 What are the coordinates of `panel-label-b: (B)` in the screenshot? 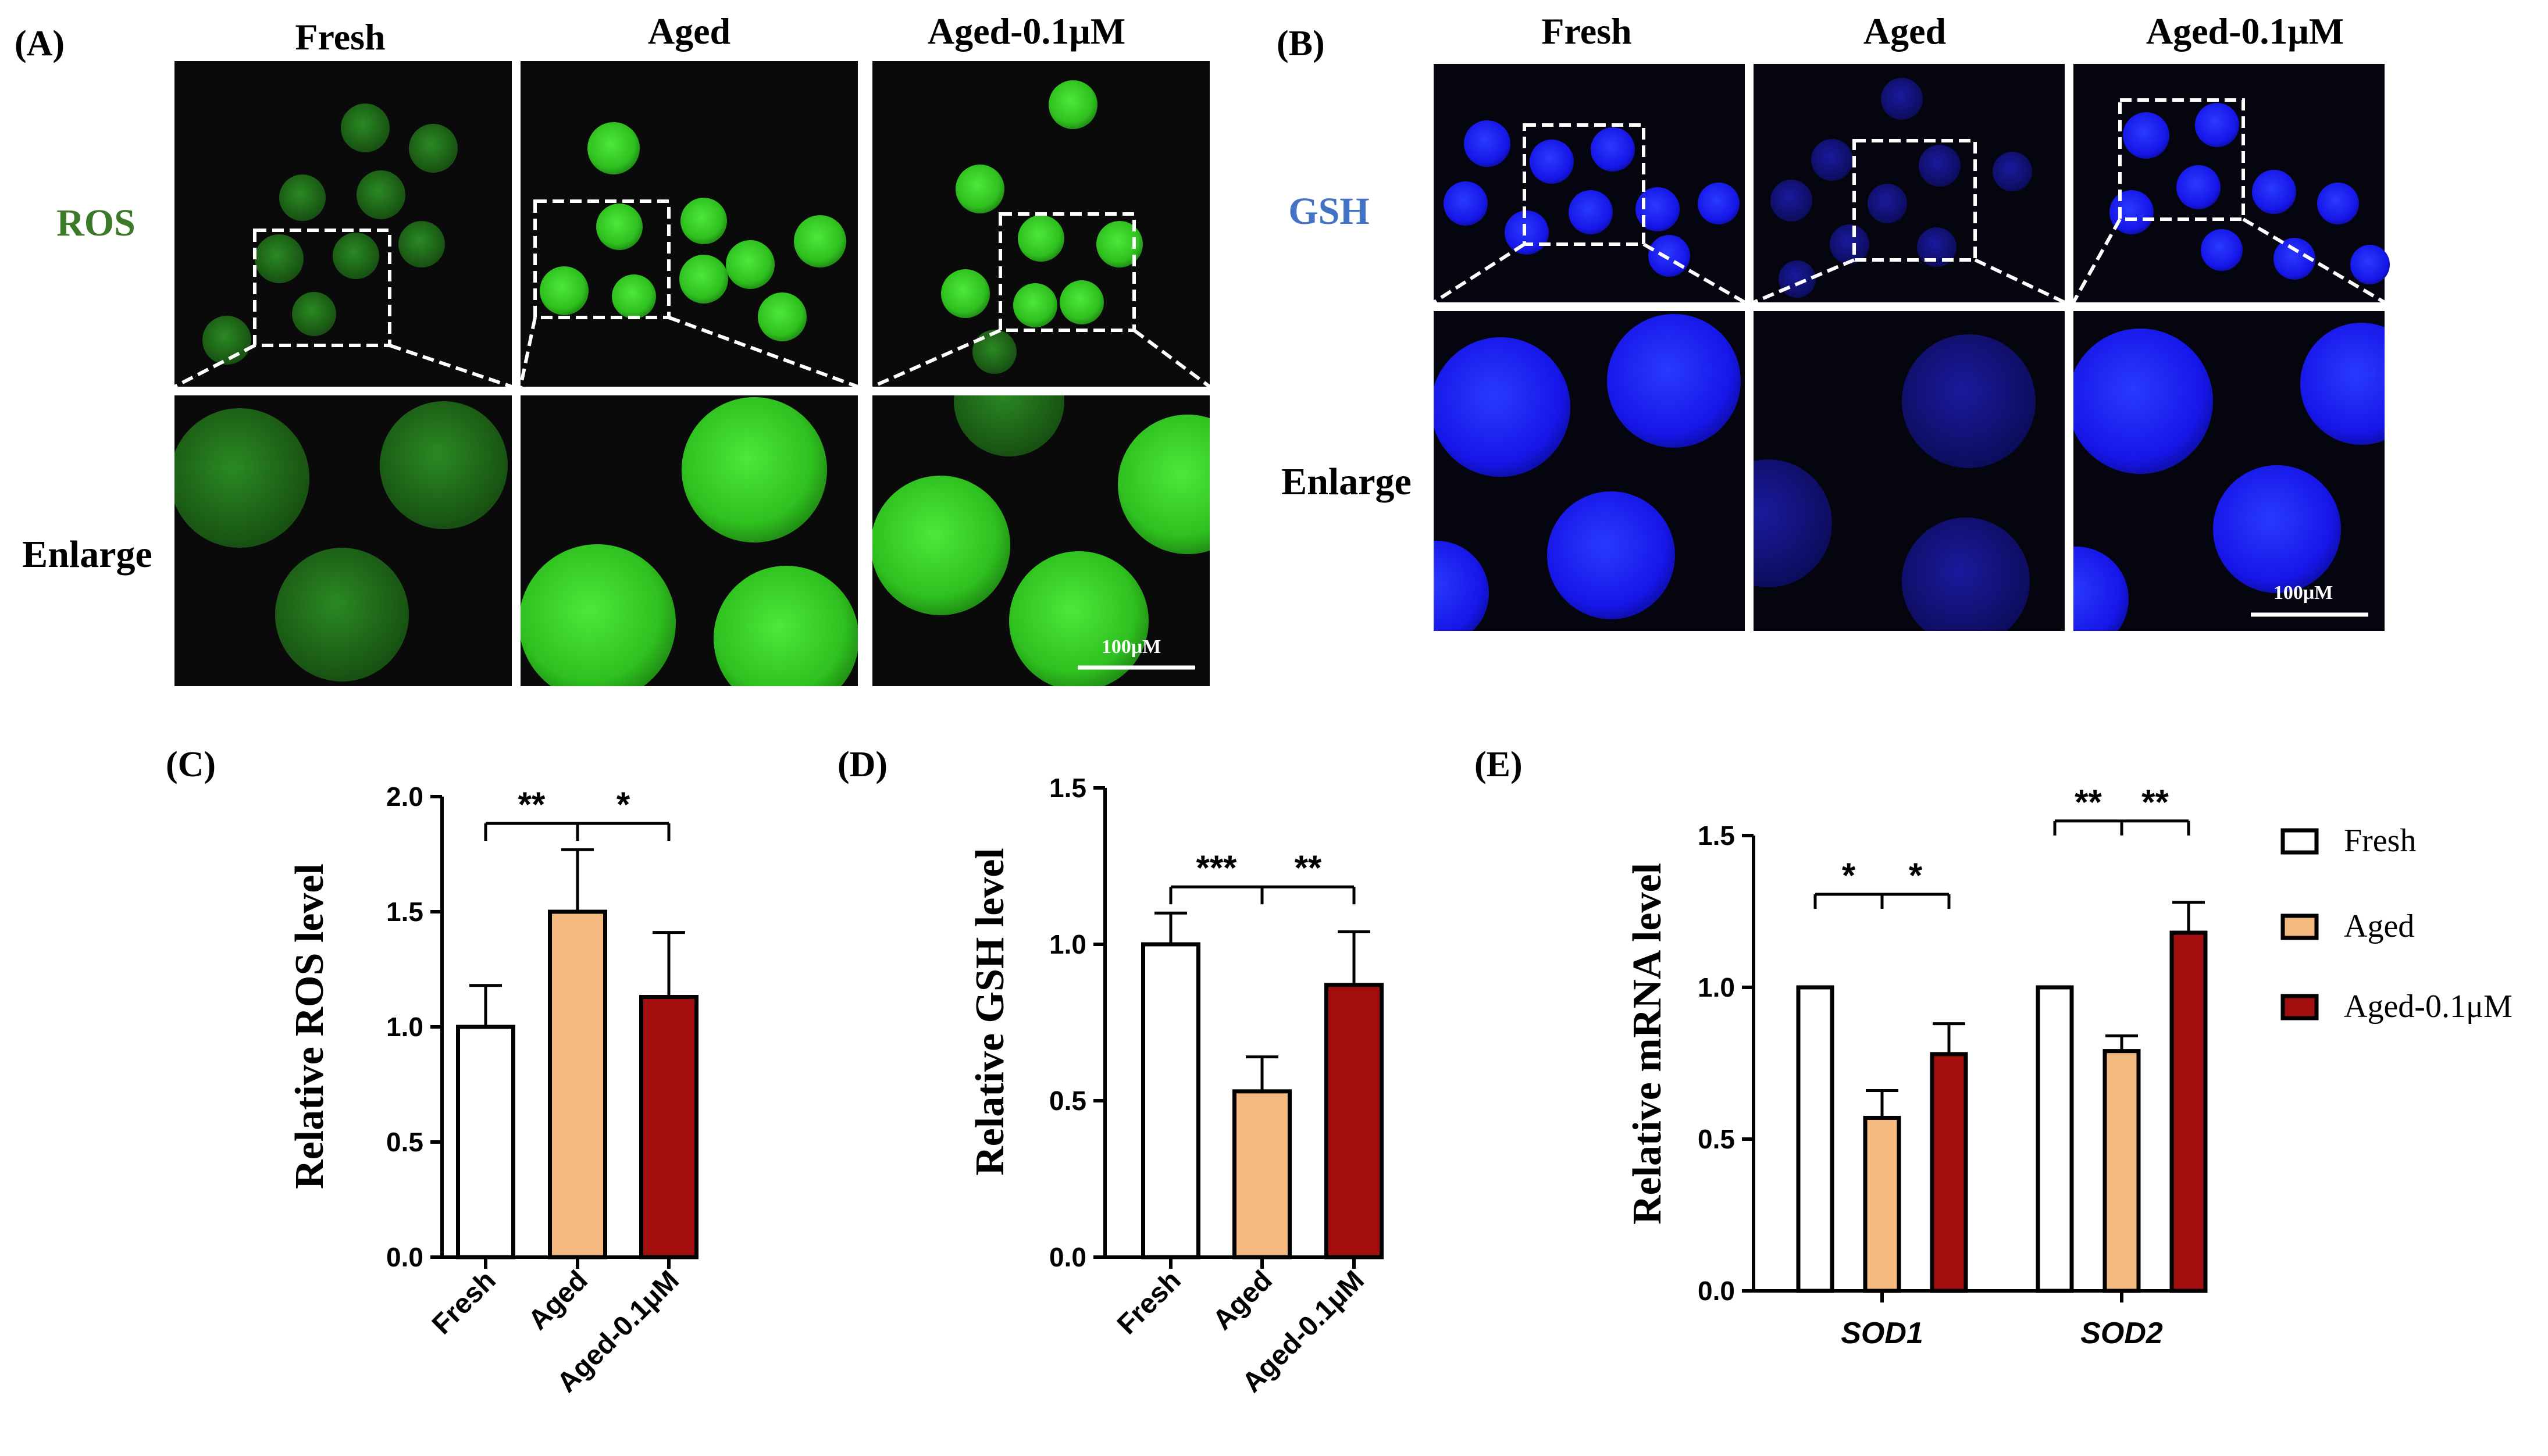 It's located at (1301, 43).